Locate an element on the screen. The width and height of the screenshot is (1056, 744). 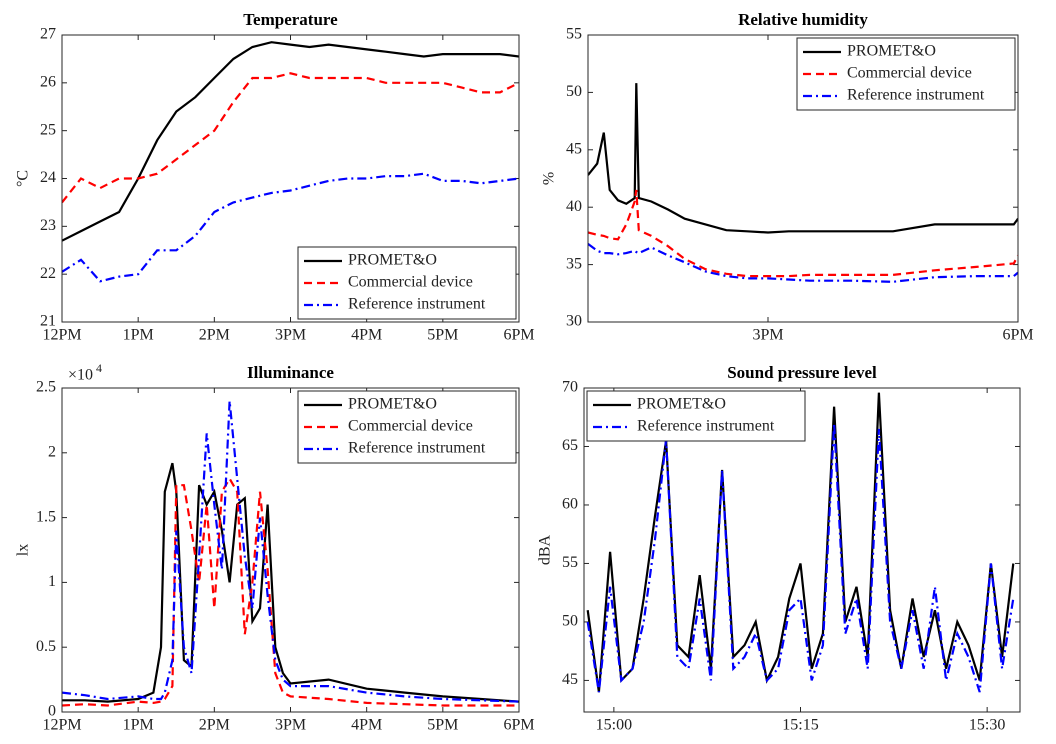
y-tick-label: 35 is located at coordinates (574, 263).